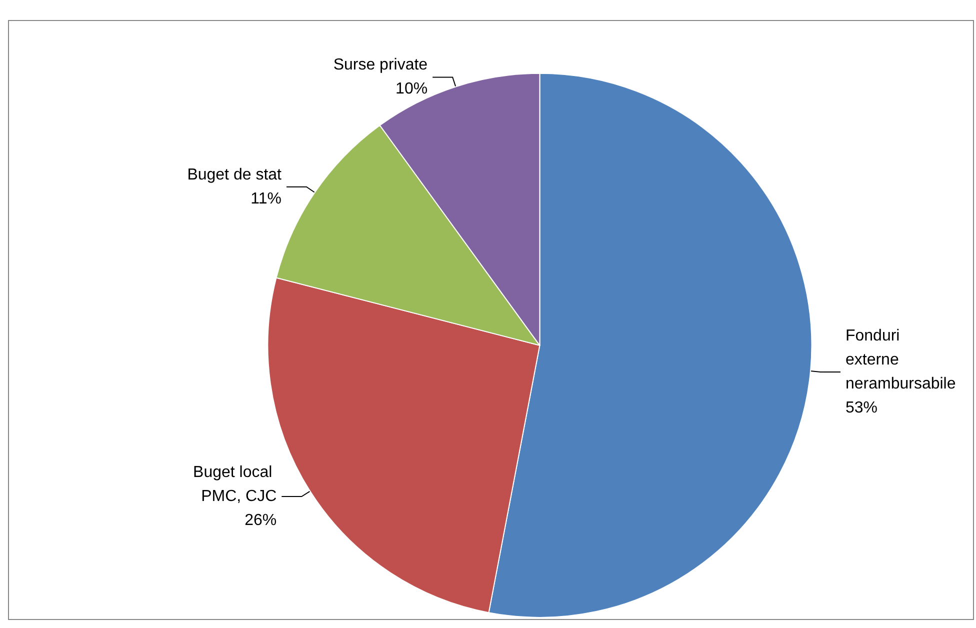 This screenshot has width=976, height=628. Describe the element at coordinates (412, 89) in the screenshot. I see `data-label: 10%` at that location.